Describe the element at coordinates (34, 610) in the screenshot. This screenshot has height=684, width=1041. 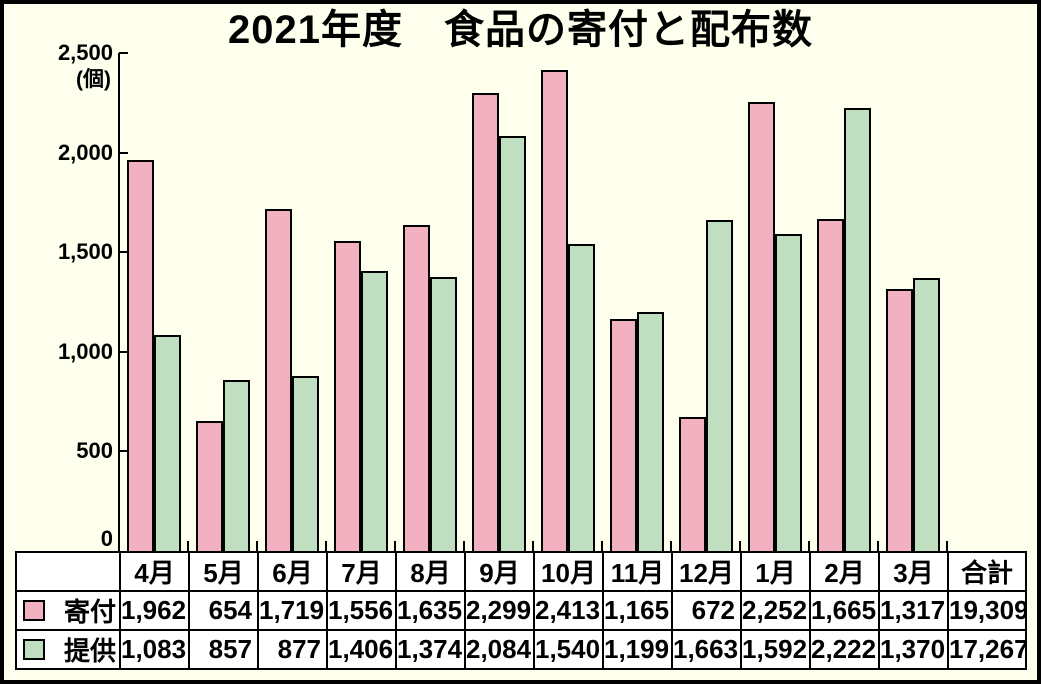
I see `legend-swatch-寄付` at that location.